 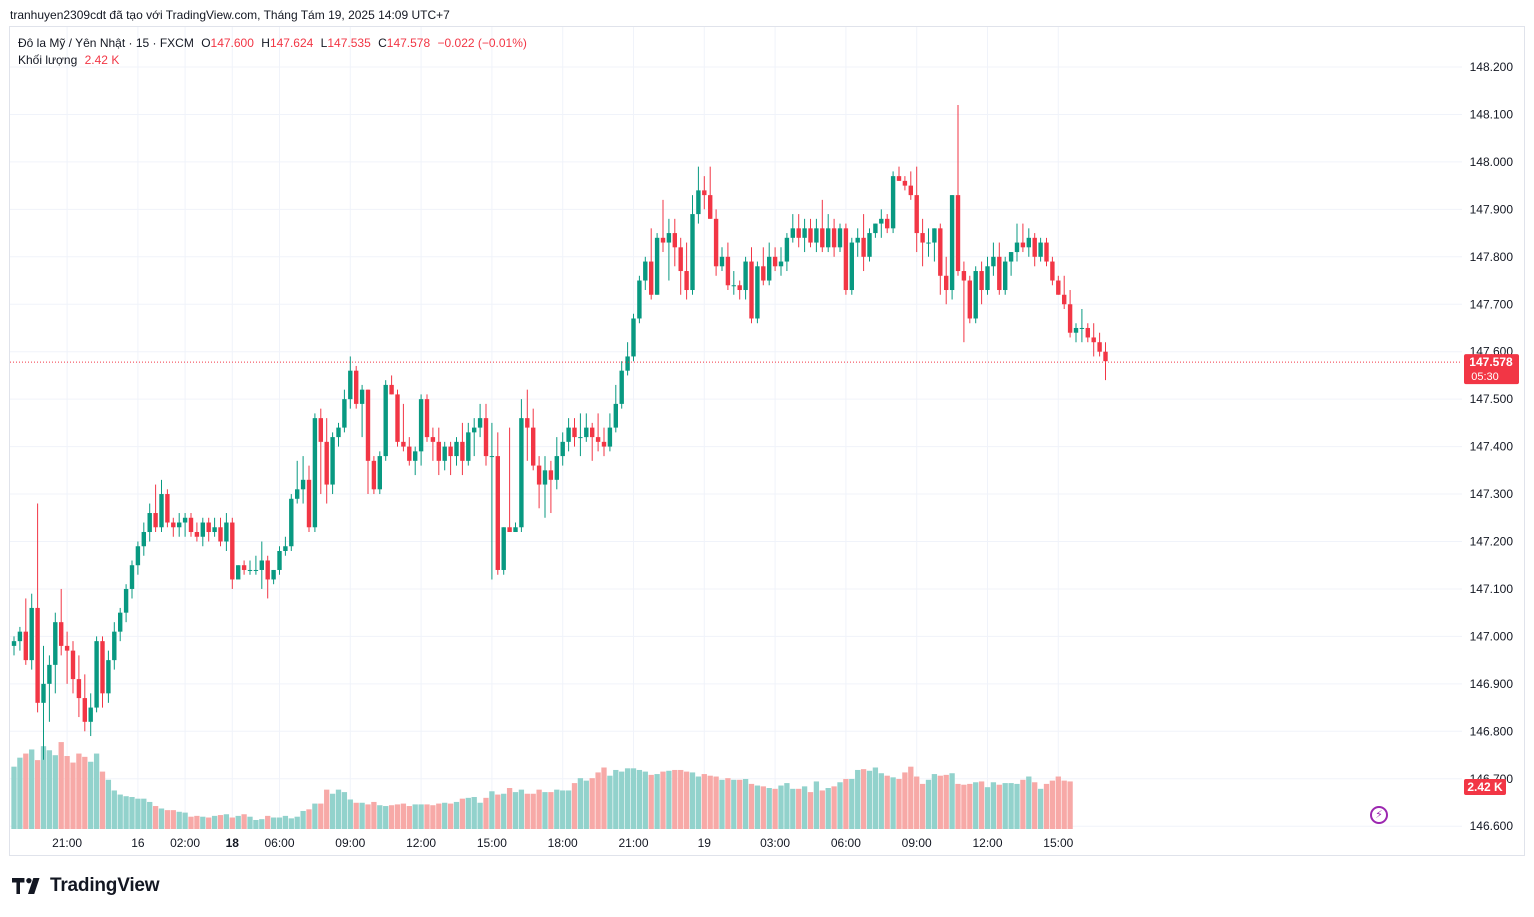 I want to click on last-price-tag, so click(x=1491, y=369).